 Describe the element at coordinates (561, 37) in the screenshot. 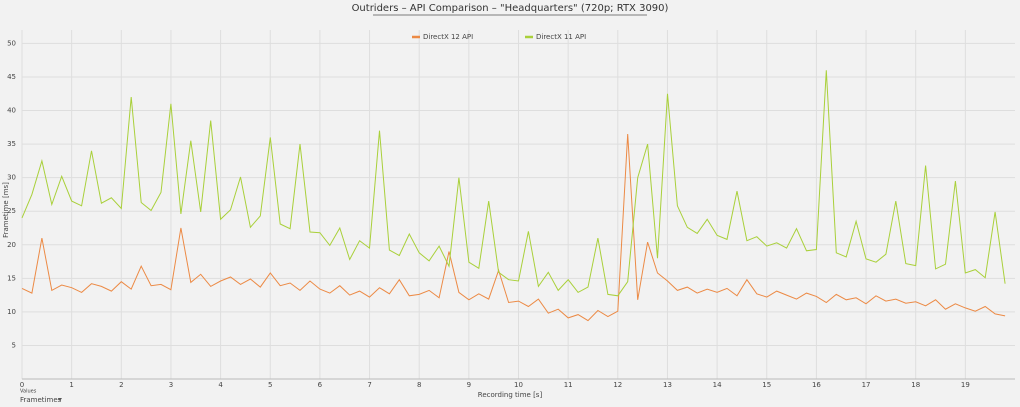

I see `legend-label: DirectX 11 API` at that location.